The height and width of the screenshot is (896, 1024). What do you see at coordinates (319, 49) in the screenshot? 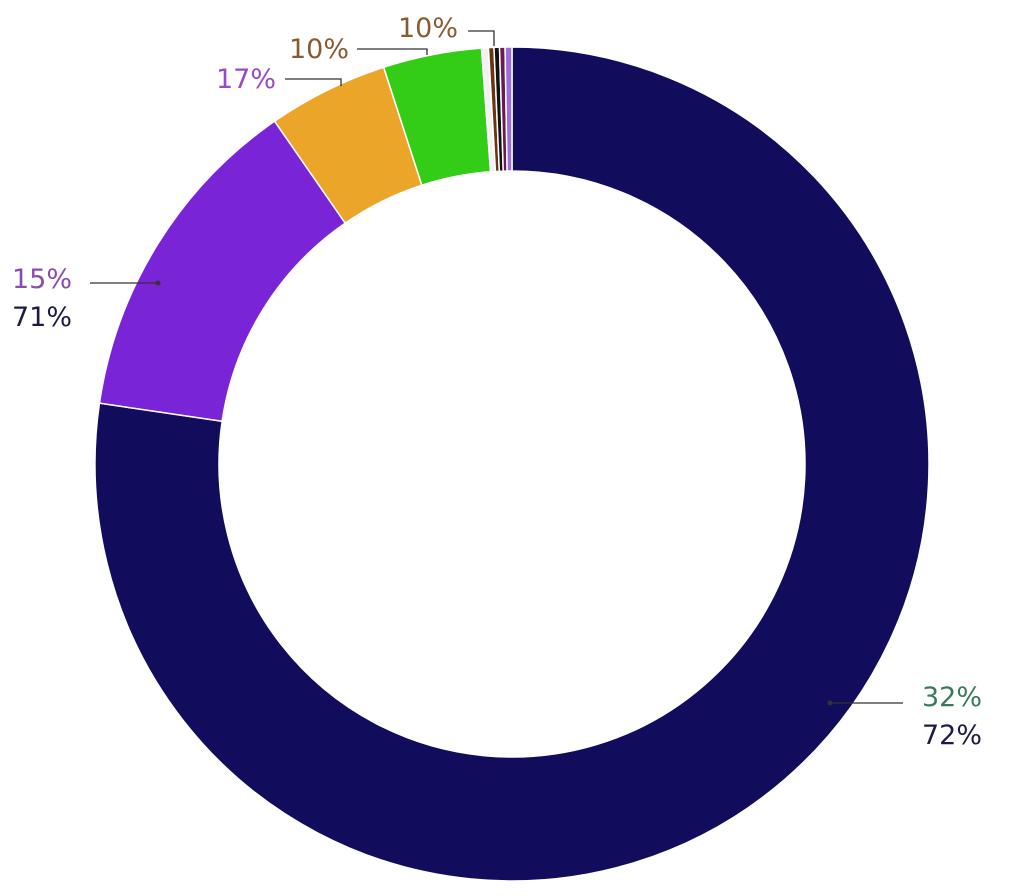
I see `label-10a: 10%` at bounding box center [319, 49].